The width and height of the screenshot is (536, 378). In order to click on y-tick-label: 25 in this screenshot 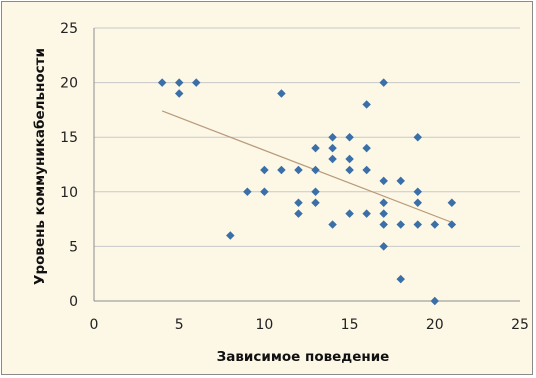, I will do `click(69, 29)`.